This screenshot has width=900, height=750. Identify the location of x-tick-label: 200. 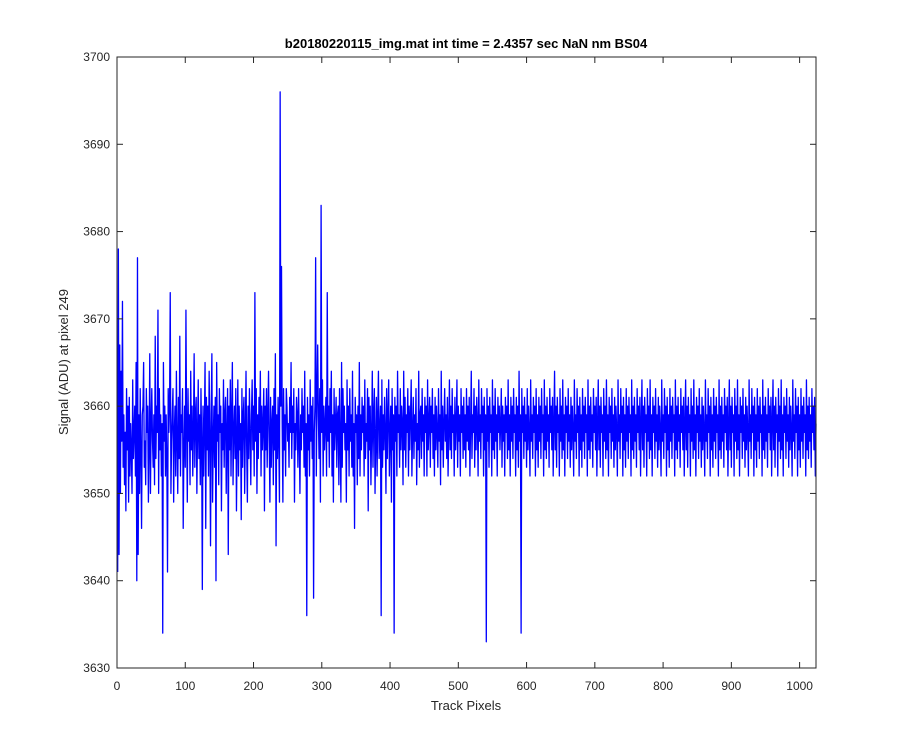
(254, 686).